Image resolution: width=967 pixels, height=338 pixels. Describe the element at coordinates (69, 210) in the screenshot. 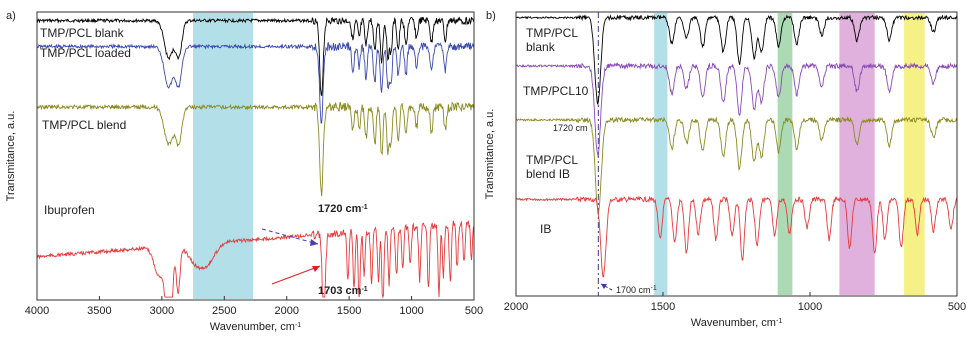

I see `series-label: Ibuprofen` at that location.